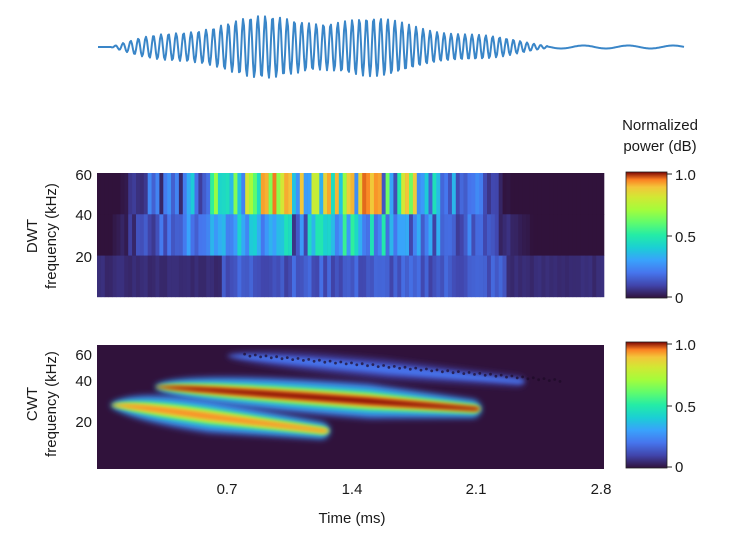 The height and width of the screenshot is (540, 740). I want to click on dwt-ylabel-units: frequency (kHz), so click(51, 236).